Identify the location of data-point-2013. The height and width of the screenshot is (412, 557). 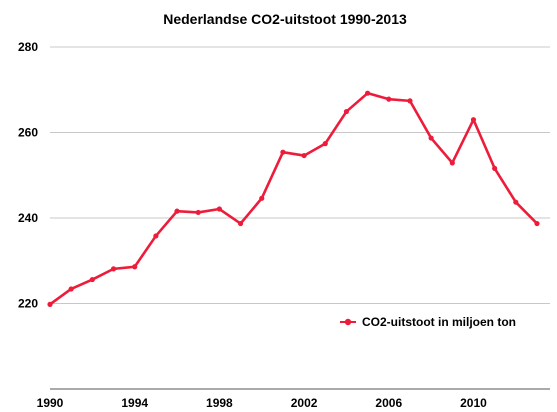
(537, 223).